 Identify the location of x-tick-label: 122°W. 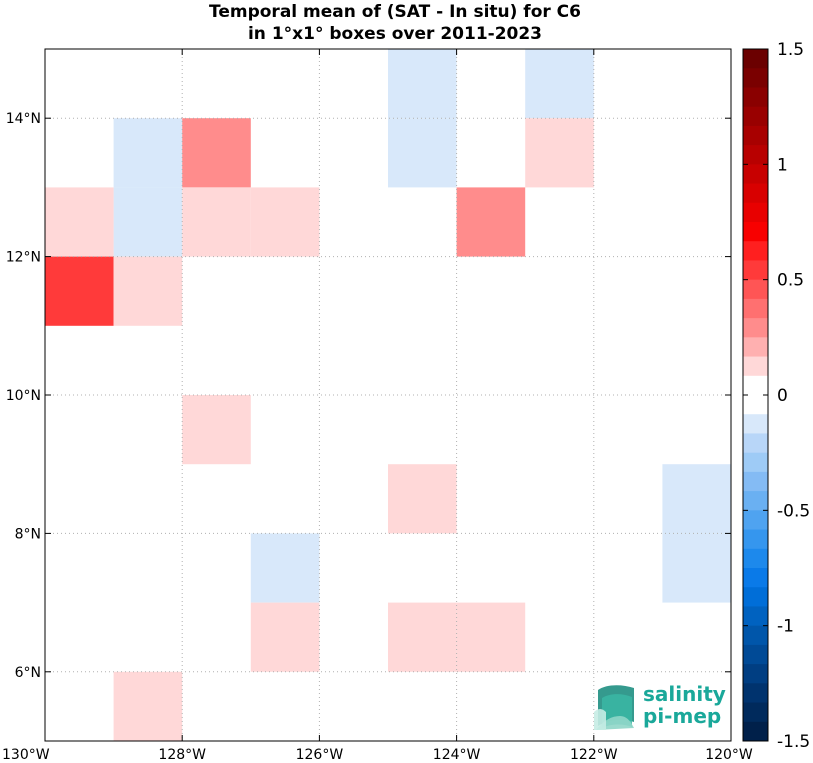
(594, 755).